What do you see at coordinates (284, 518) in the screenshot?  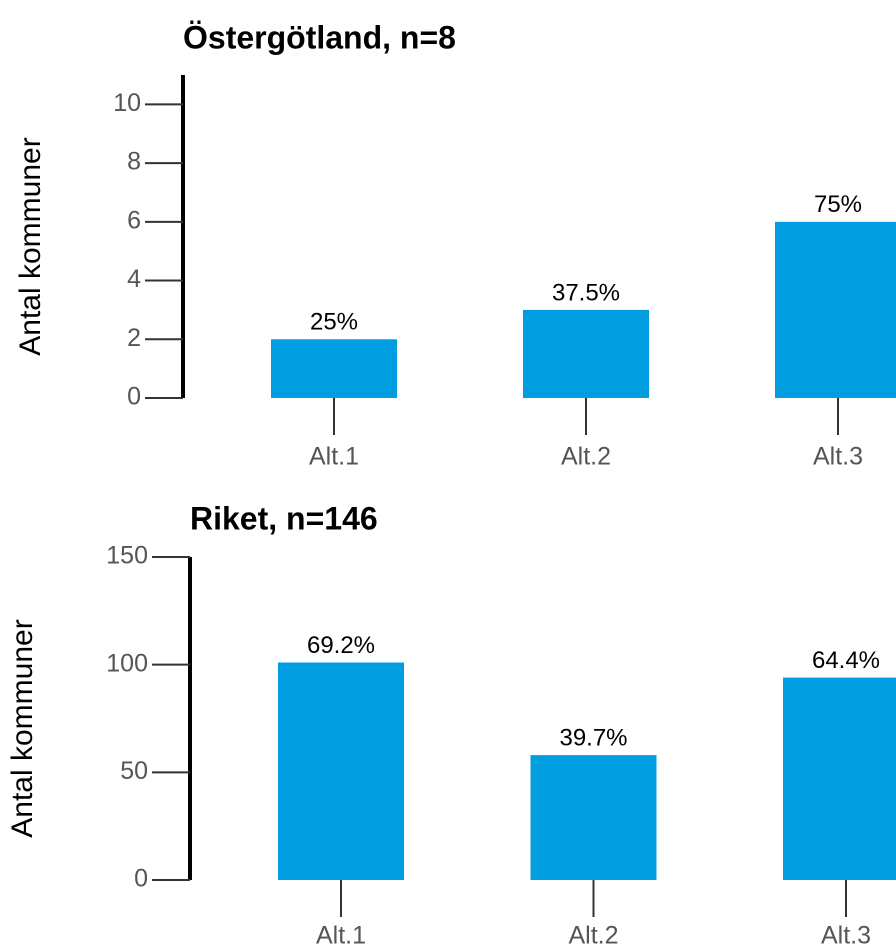 I see `chart-title: Riket, n=146` at bounding box center [284, 518].